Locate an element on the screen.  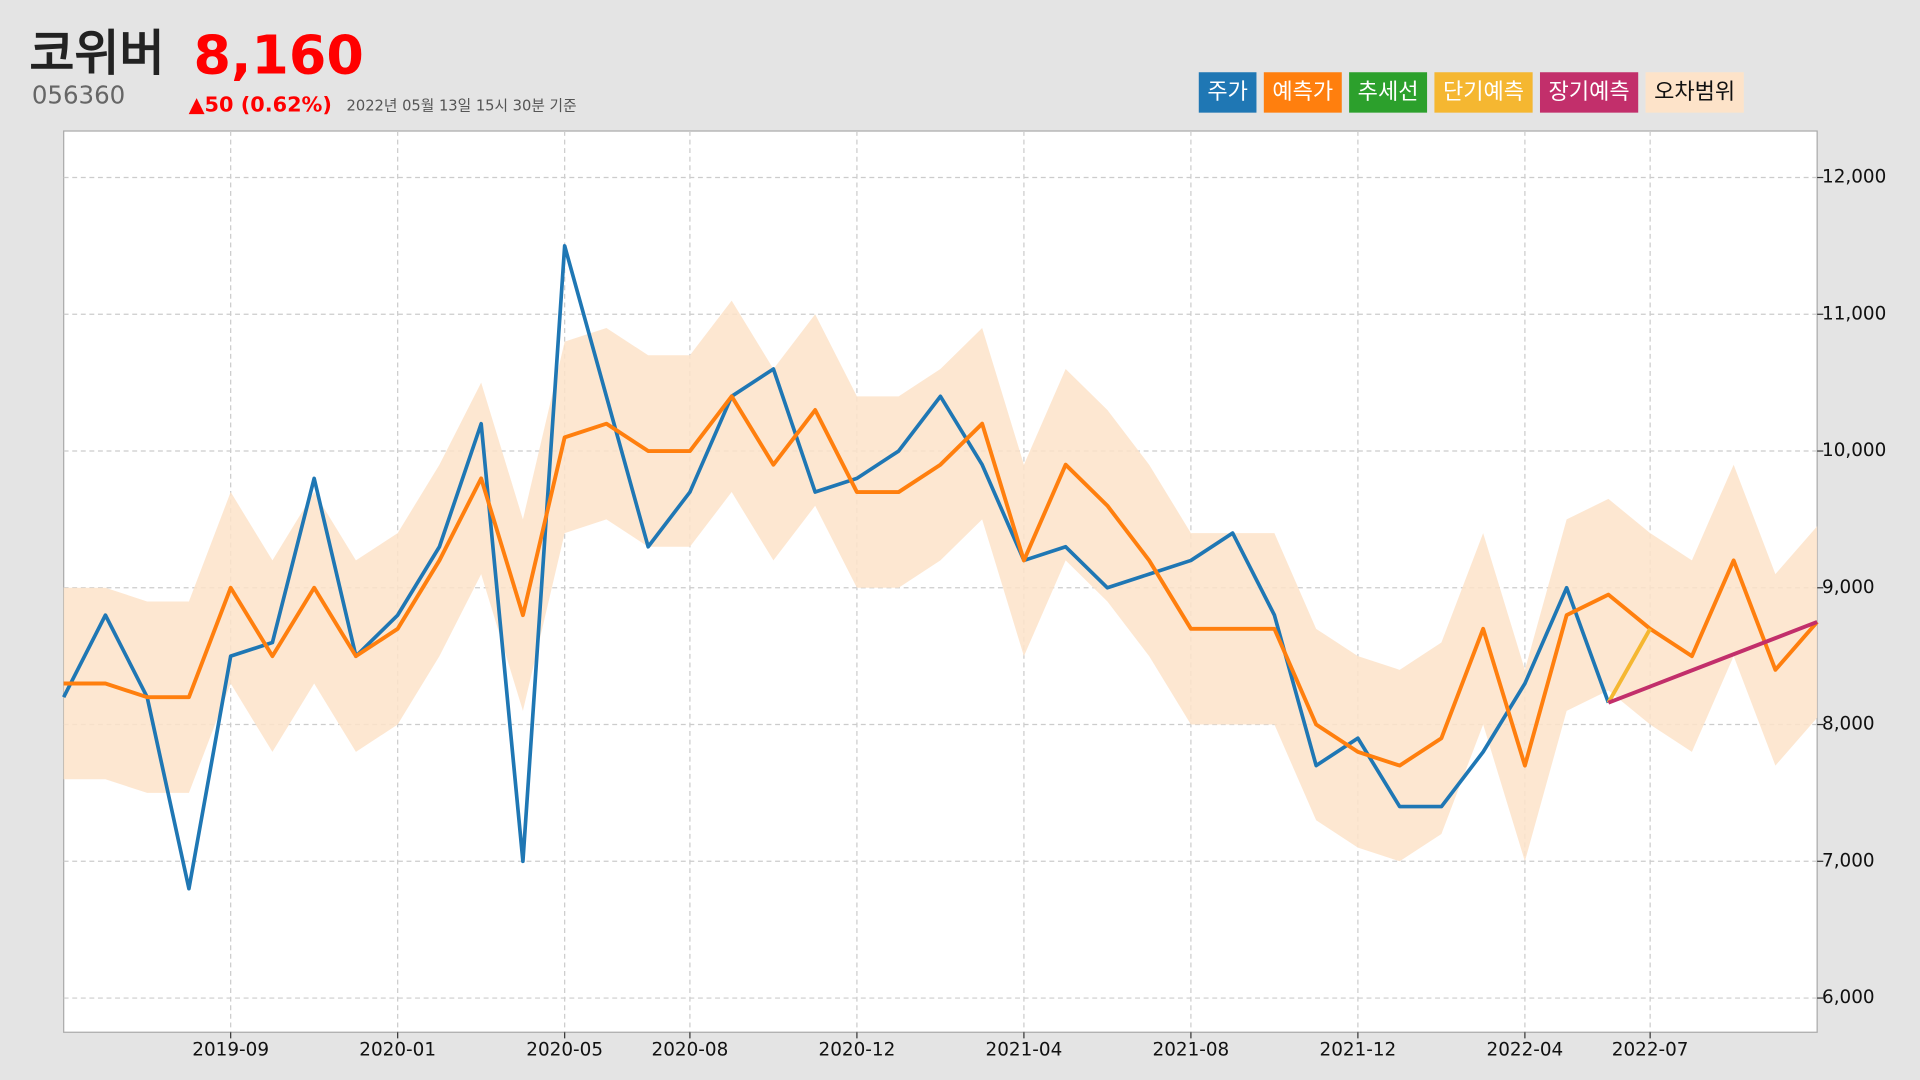
x-tick-label: 2022-04 is located at coordinates (1525, 1050).